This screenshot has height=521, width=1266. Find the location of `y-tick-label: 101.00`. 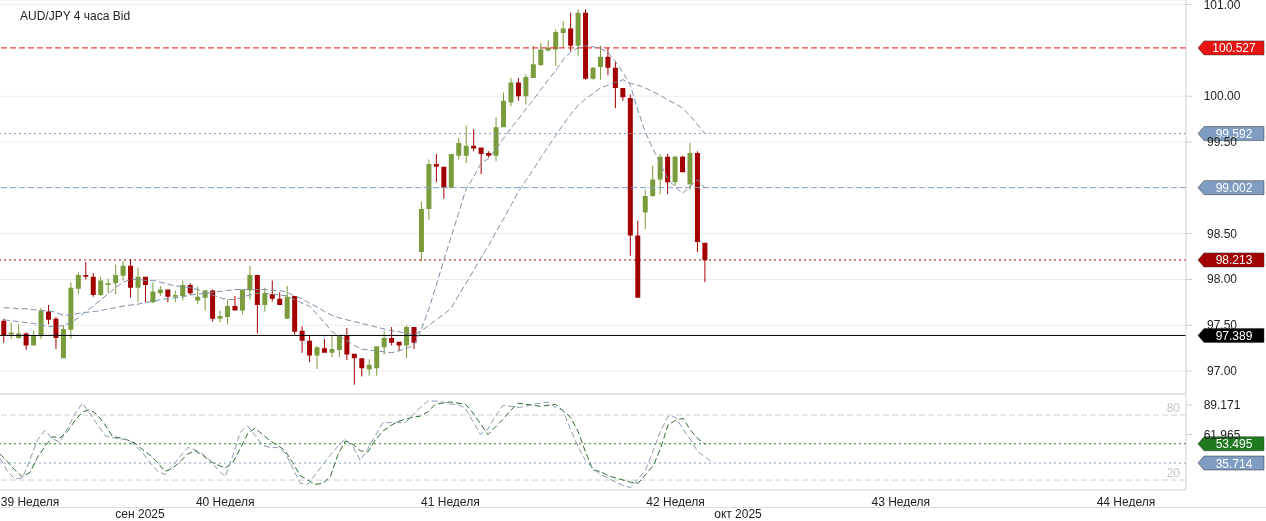

y-tick-label: 101.00 is located at coordinates (1222, 6).